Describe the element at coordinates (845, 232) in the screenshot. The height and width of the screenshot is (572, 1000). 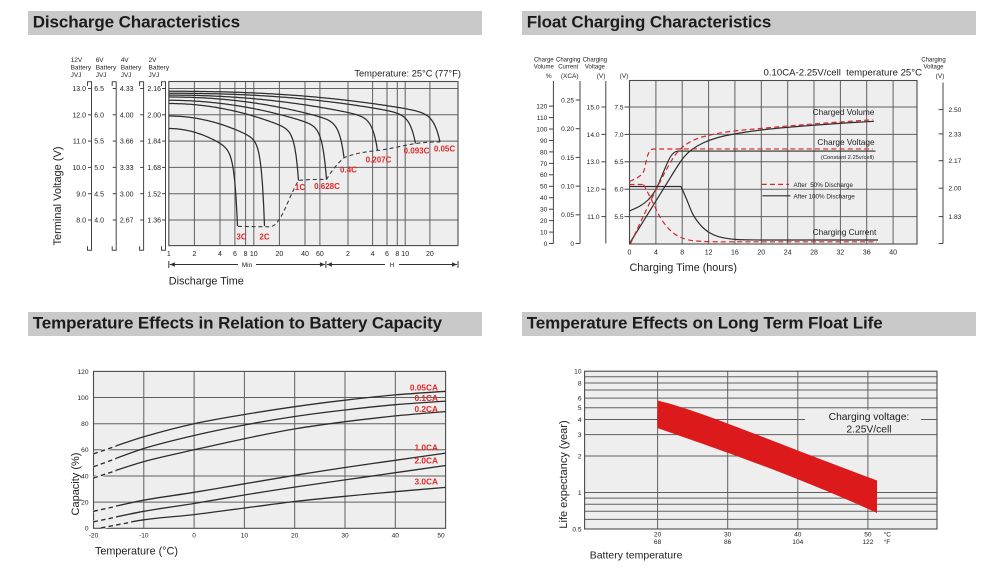
I see `svg-text: Charging Current` at that location.